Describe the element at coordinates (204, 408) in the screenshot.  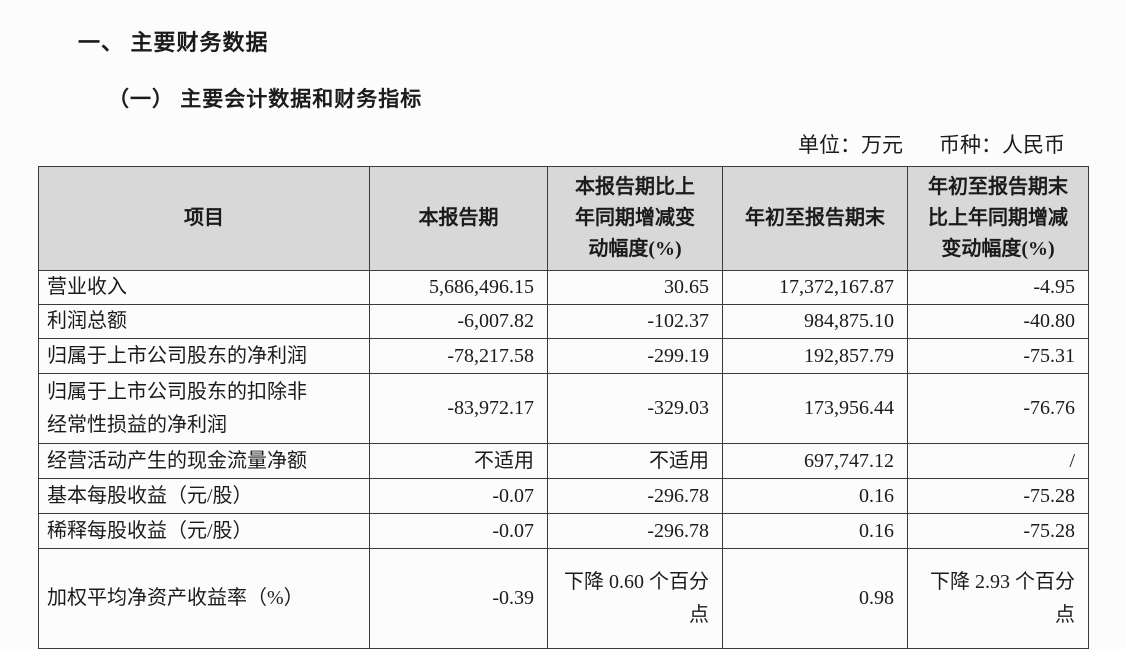
I see `item-cell: 归属于上市公司股东的扣除非经常性损益的净利润` at that location.